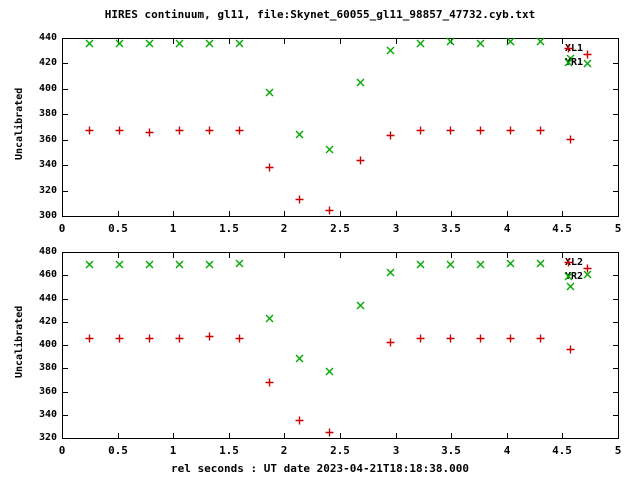 The width and height of the screenshot is (640, 480). Describe the element at coordinates (47, 88) in the screenshot. I see `y-tick-label: 400` at that location.